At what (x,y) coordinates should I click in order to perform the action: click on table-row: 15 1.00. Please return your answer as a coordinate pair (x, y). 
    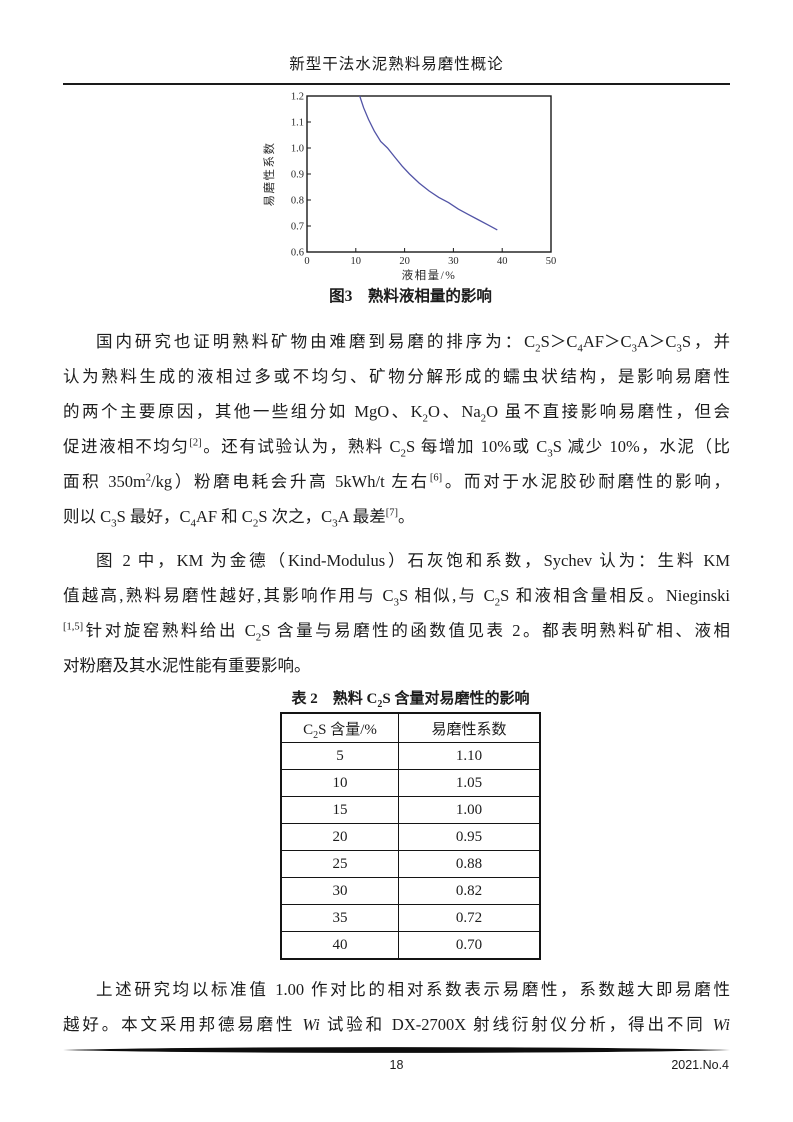
    Looking at the image, I should click on (410, 810).